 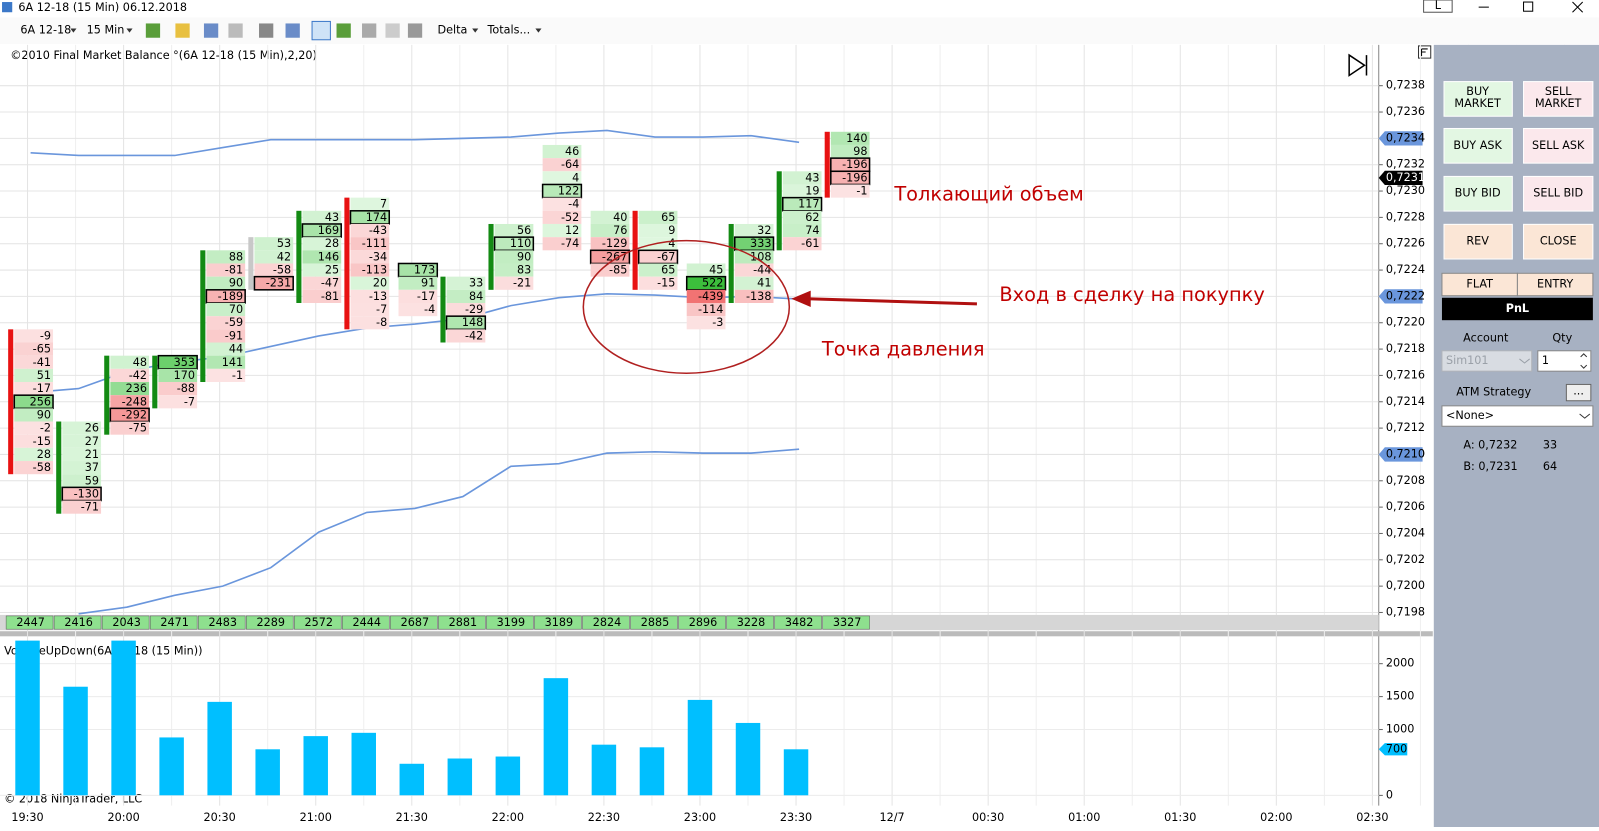 I want to click on footprint-value: -130, so click(x=86, y=493).